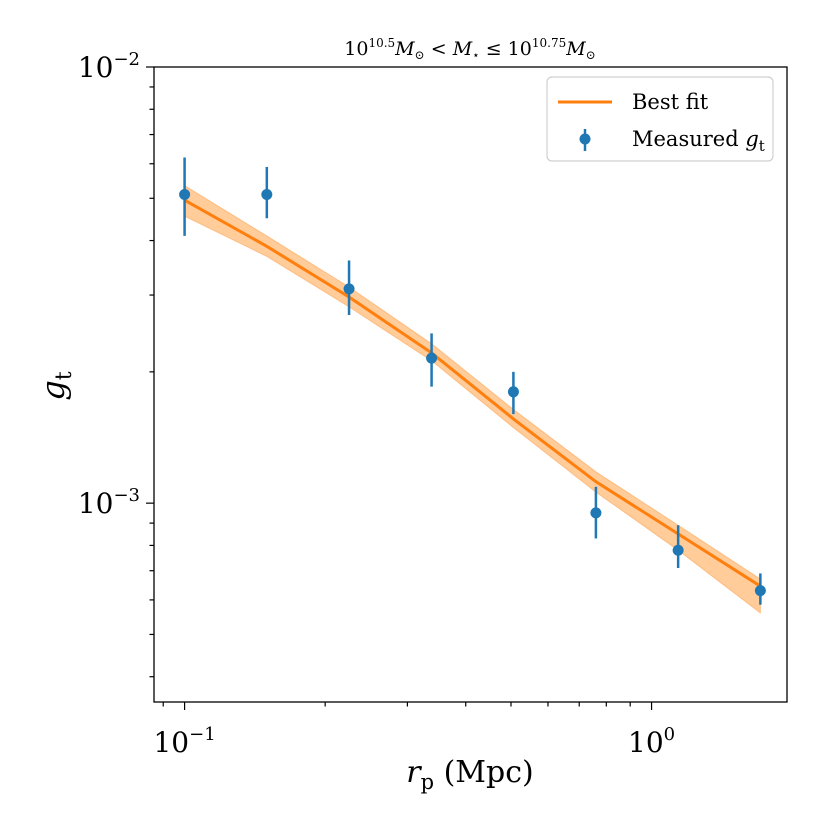 This screenshot has height=830, width=830. Describe the element at coordinates (414, 741) in the screenshot. I see `x-tick-labels: 10⁻¹ 10⁰` at that location.